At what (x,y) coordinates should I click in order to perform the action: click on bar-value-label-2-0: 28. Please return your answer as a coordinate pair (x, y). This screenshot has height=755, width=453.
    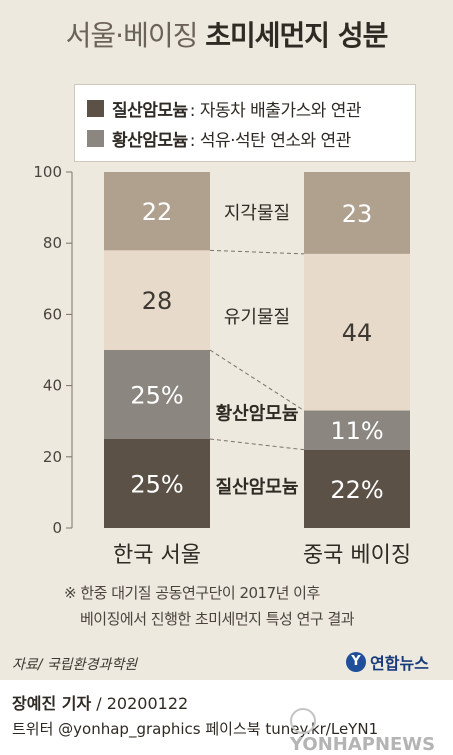
    Looking at the image, I should click on (157, 301).